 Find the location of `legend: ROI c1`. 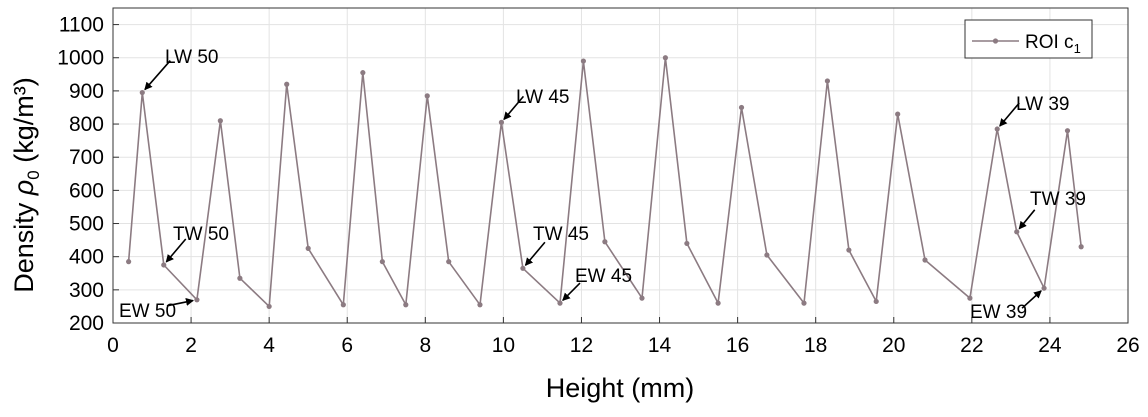

legend: ROI c1 is located at coordinates (1028, 39).